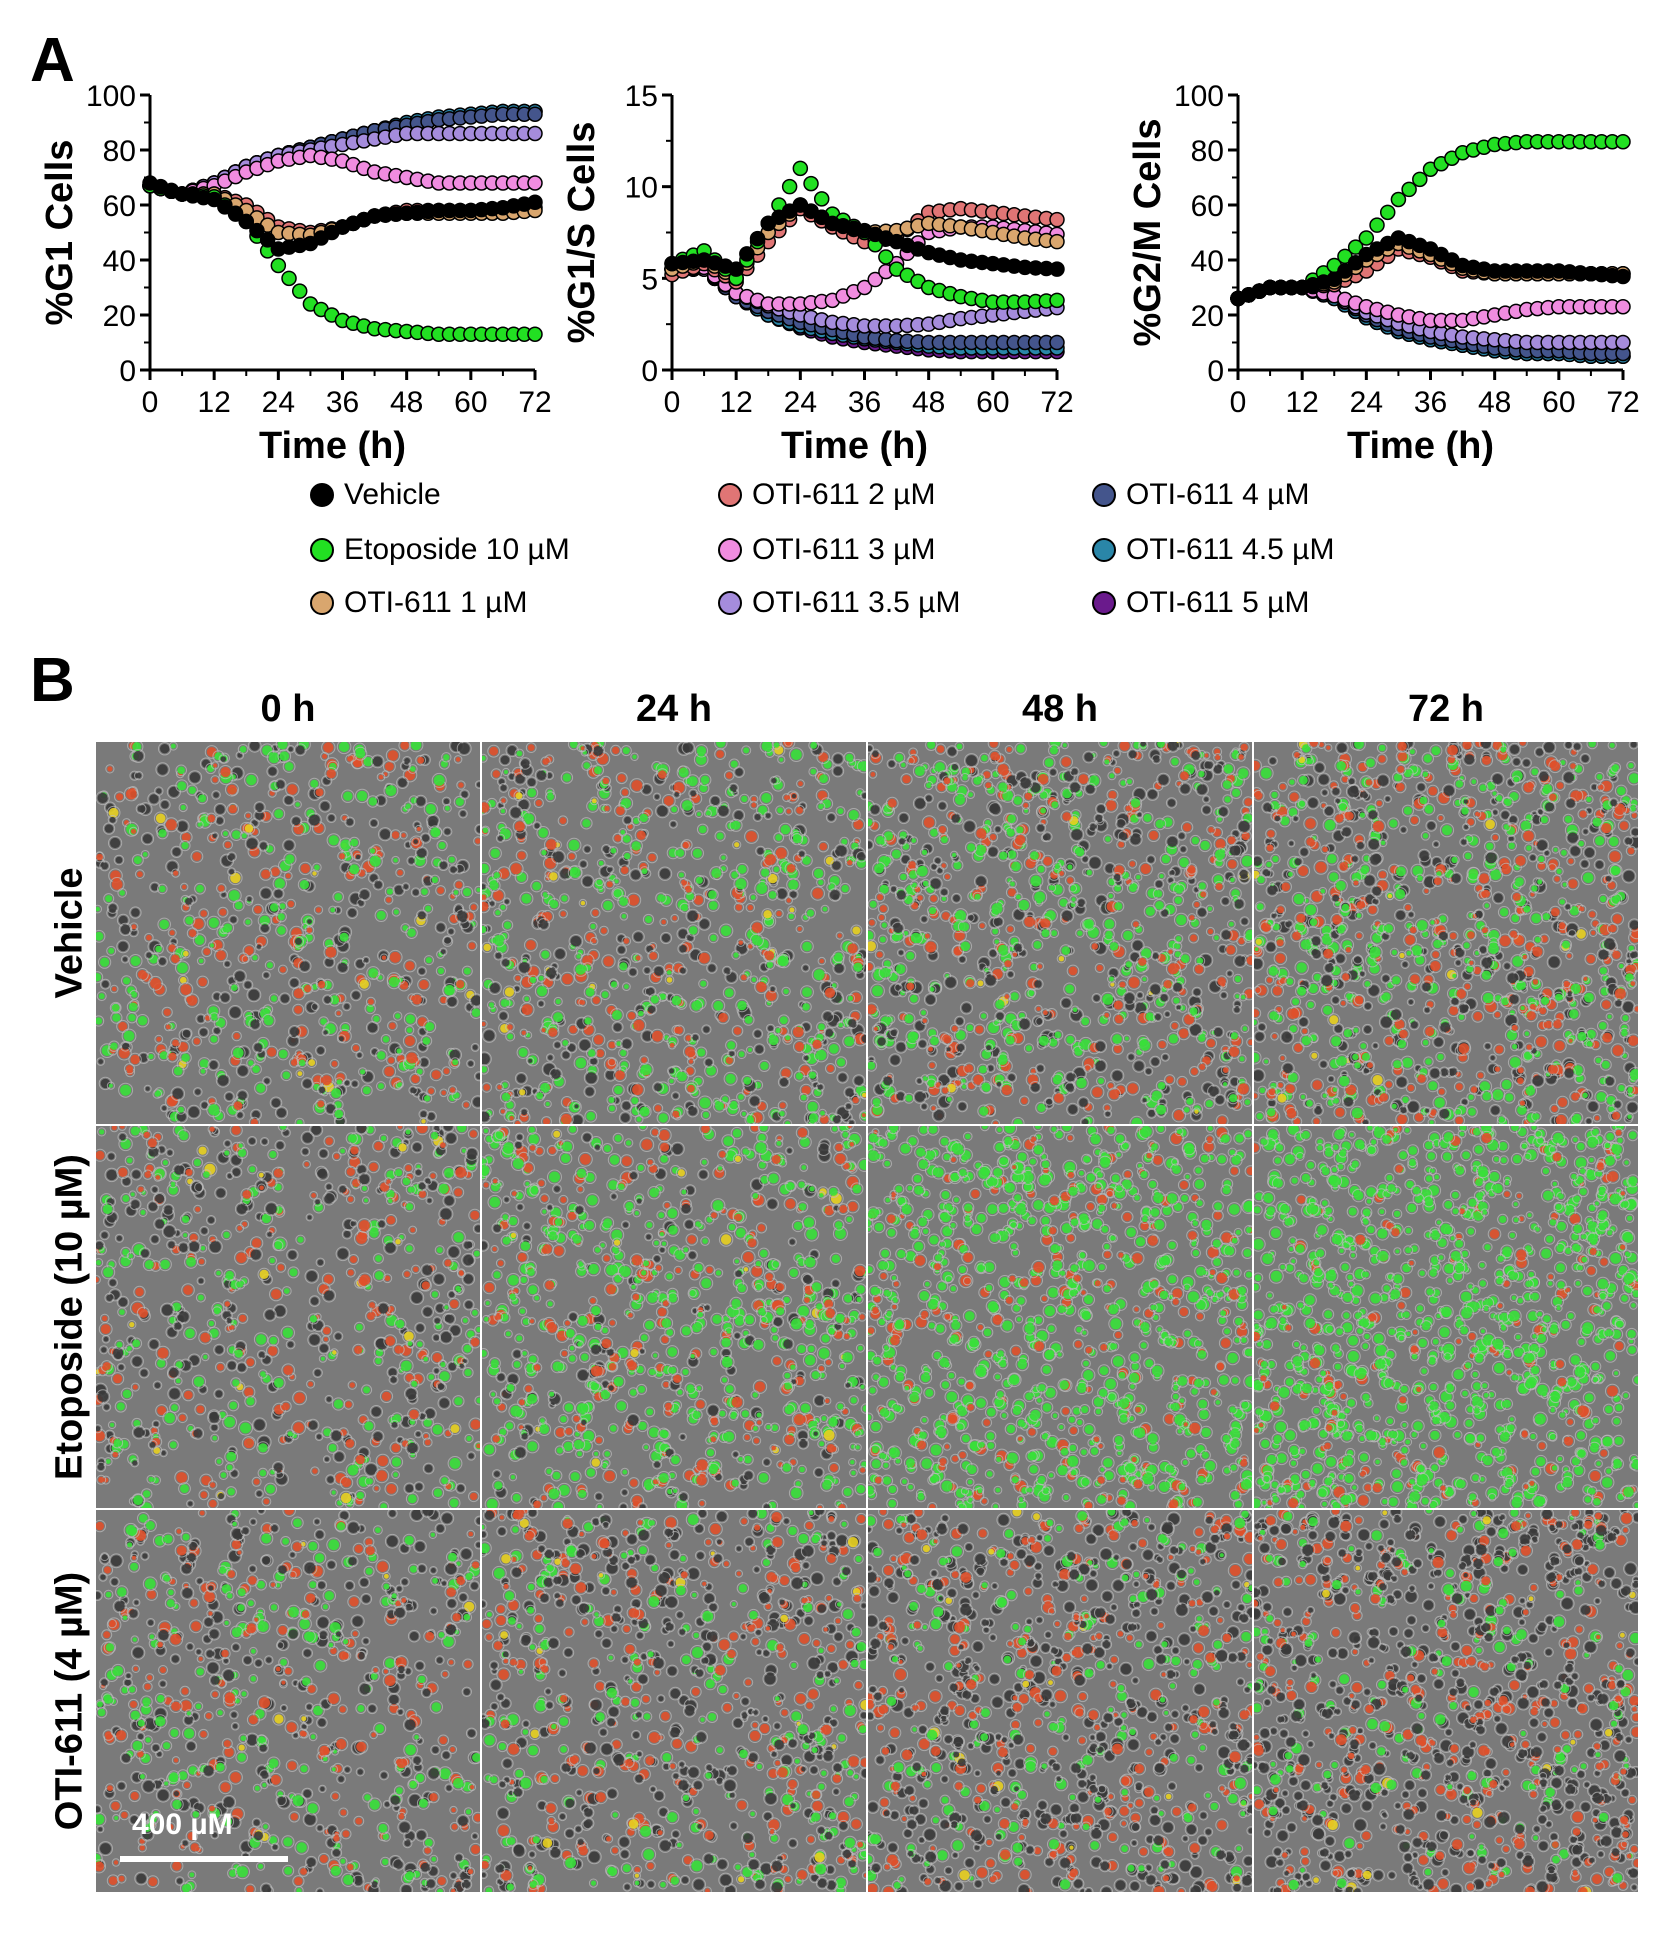 The image size is (1662, 1953). Describe the element at coordinates (288, 709) in the screenshot. I see `column-header-0h: 0 h` at that location.